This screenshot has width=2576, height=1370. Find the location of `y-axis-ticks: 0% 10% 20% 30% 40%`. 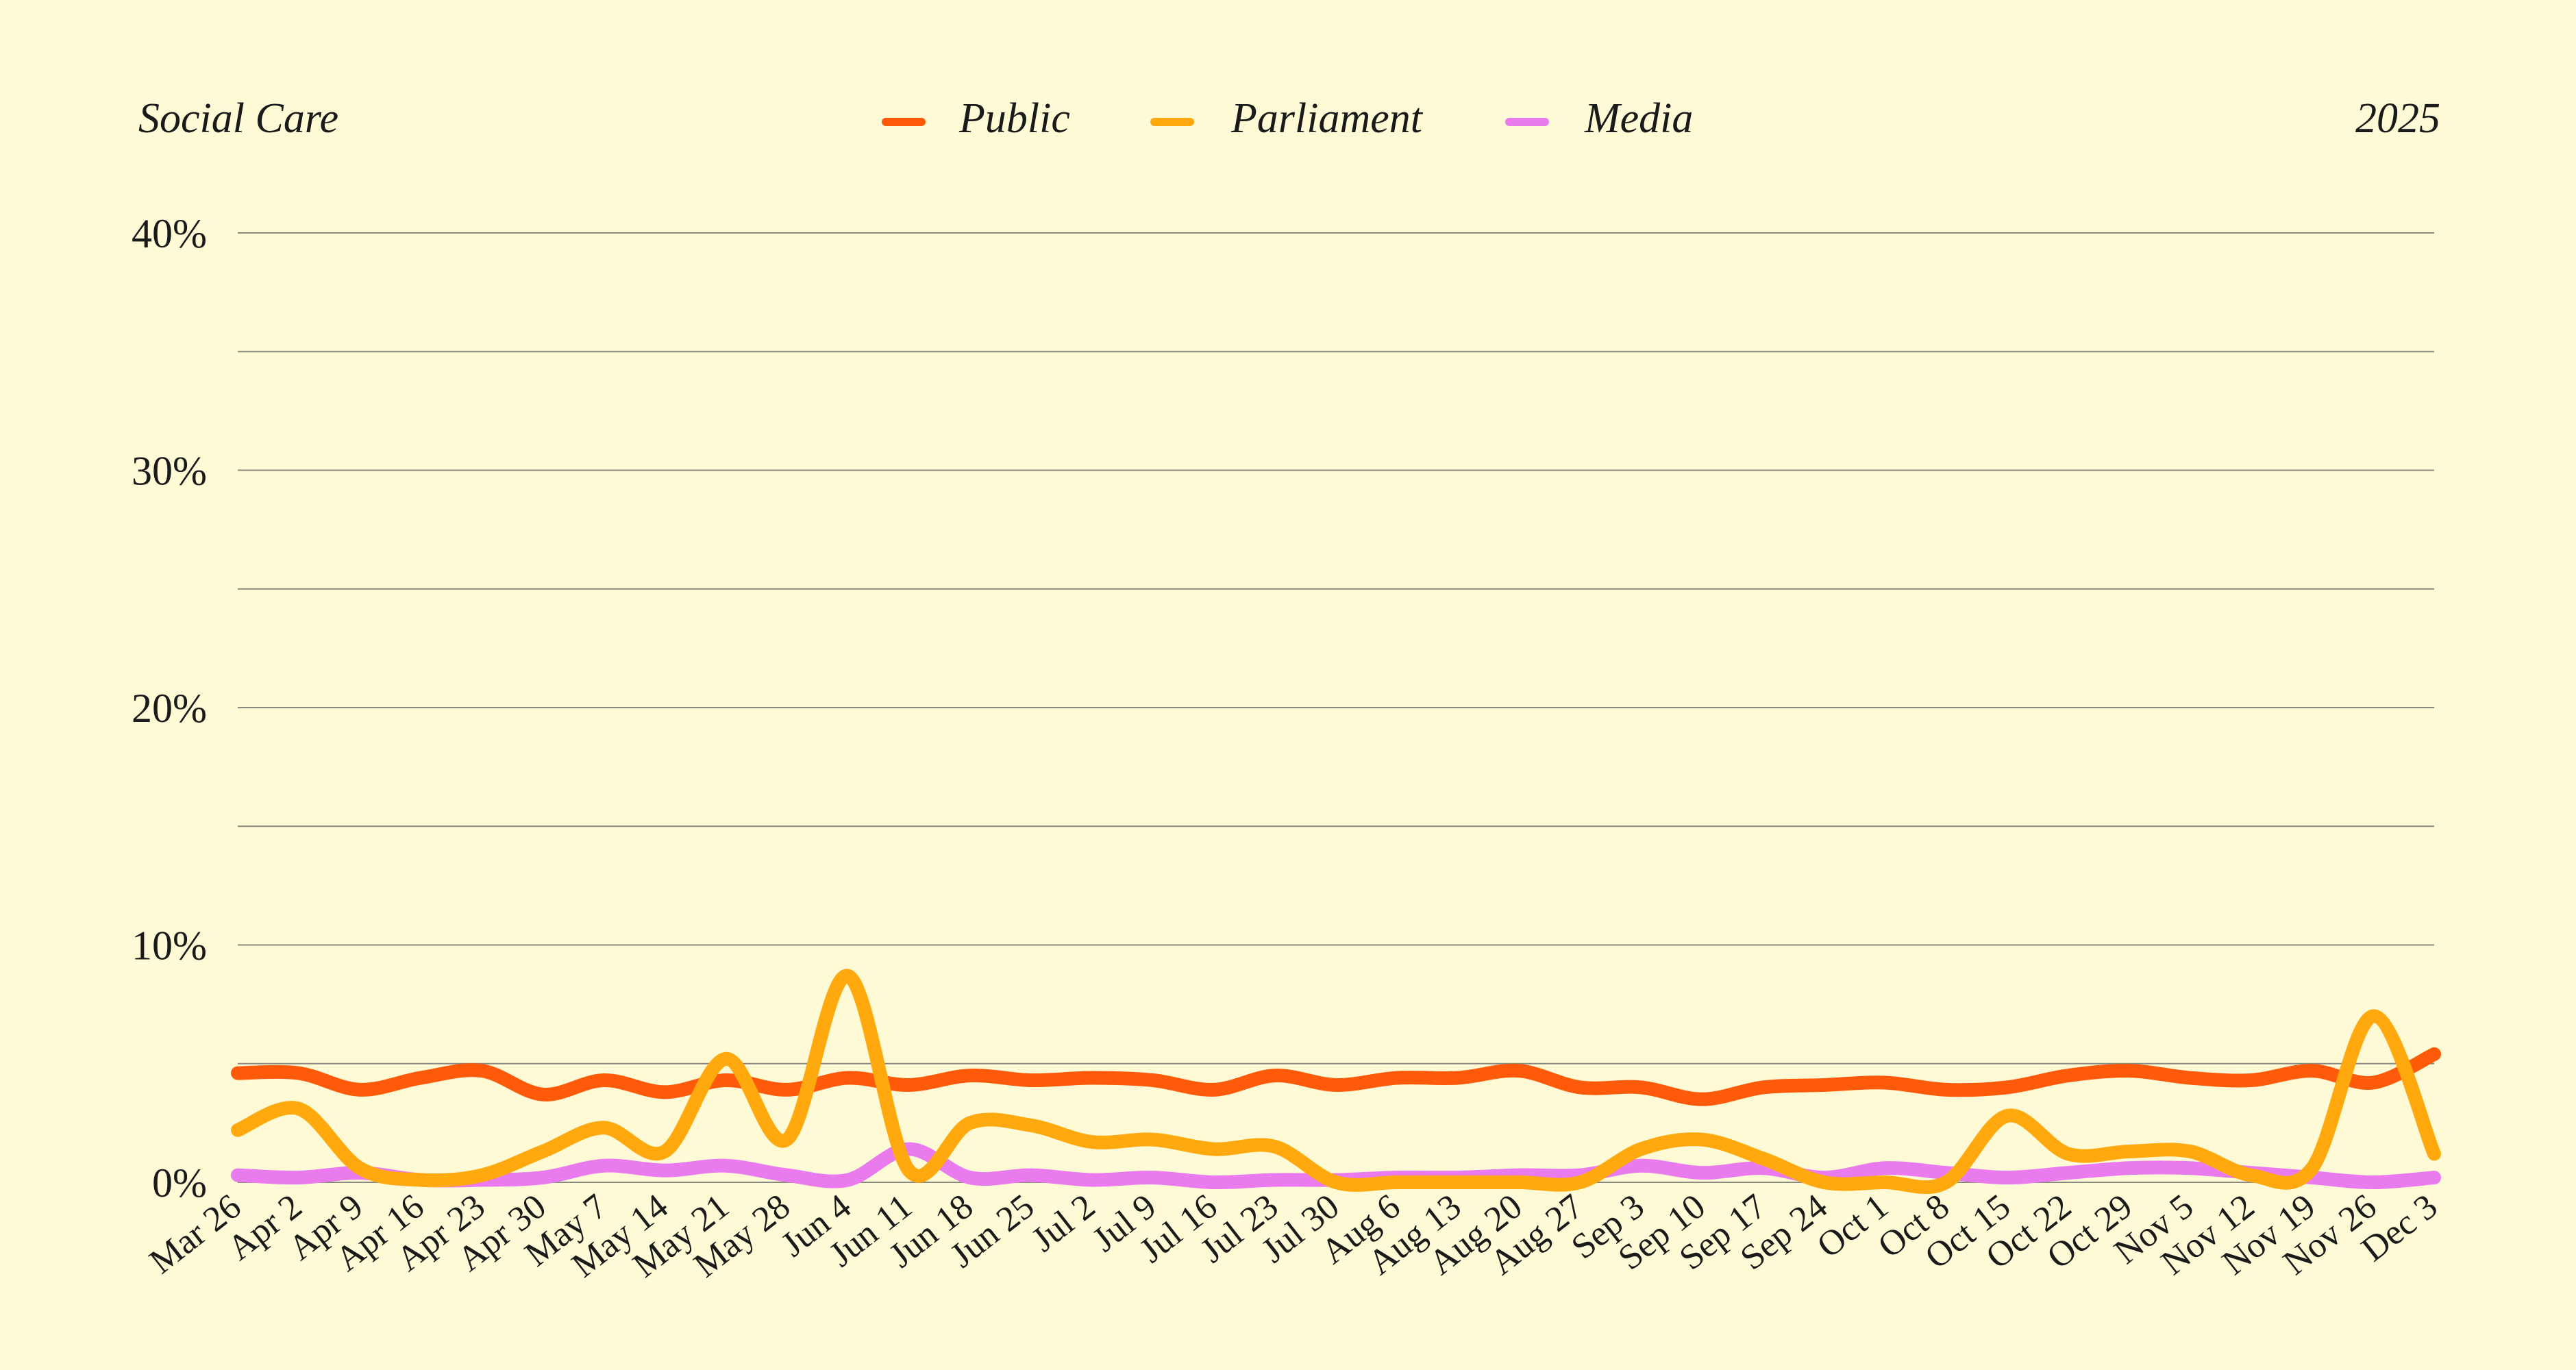

y-axis-ticks: 0% 10% 20% 30% 40% is located at coordinates (169, 708).